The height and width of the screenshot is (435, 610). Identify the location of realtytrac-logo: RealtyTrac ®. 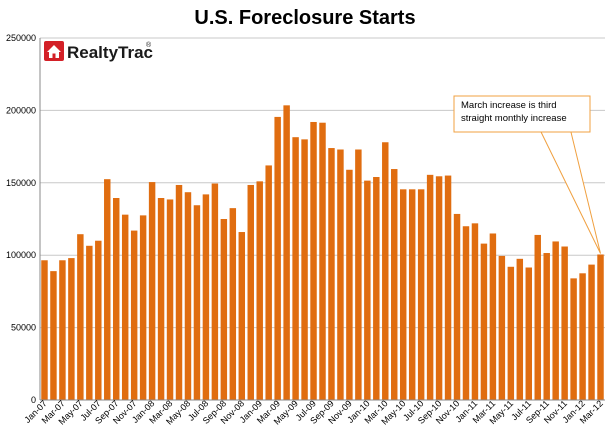
(98, 51).